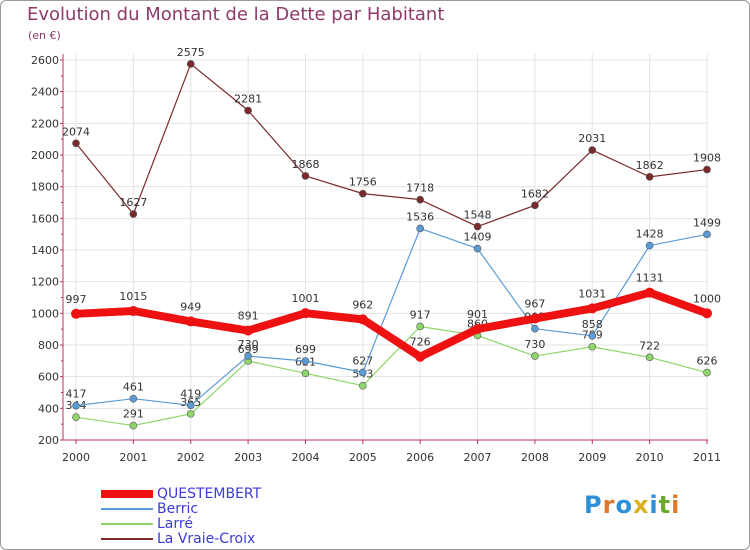 Image resolution: width=750 pixels, height=550 pixels. I want to click on legend-label: La Vraie-Croix, so click(206, 538).